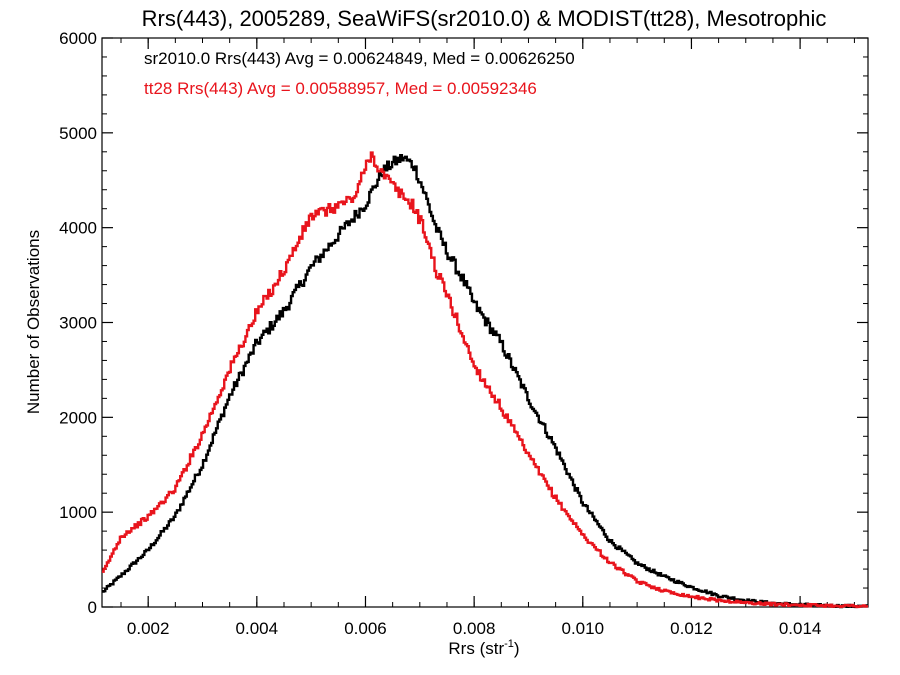 Image resolution: width=900 pixels, height=675 pixels. I want to click on y-tick-label: 6000, so click(78, 38).